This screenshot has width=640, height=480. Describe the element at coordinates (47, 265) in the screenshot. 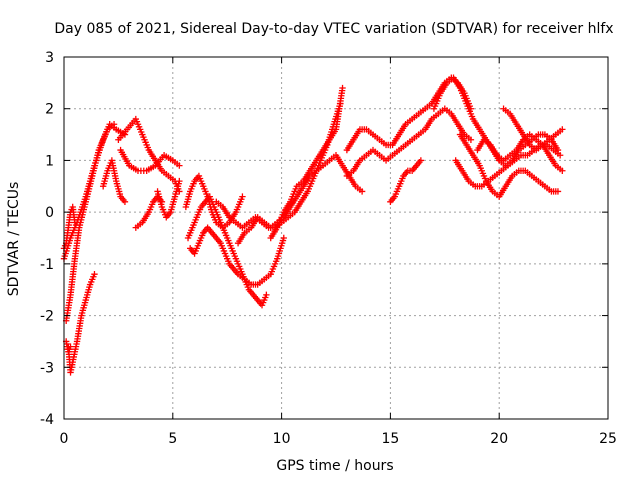

I see `y-tick-label: -1` at that location.